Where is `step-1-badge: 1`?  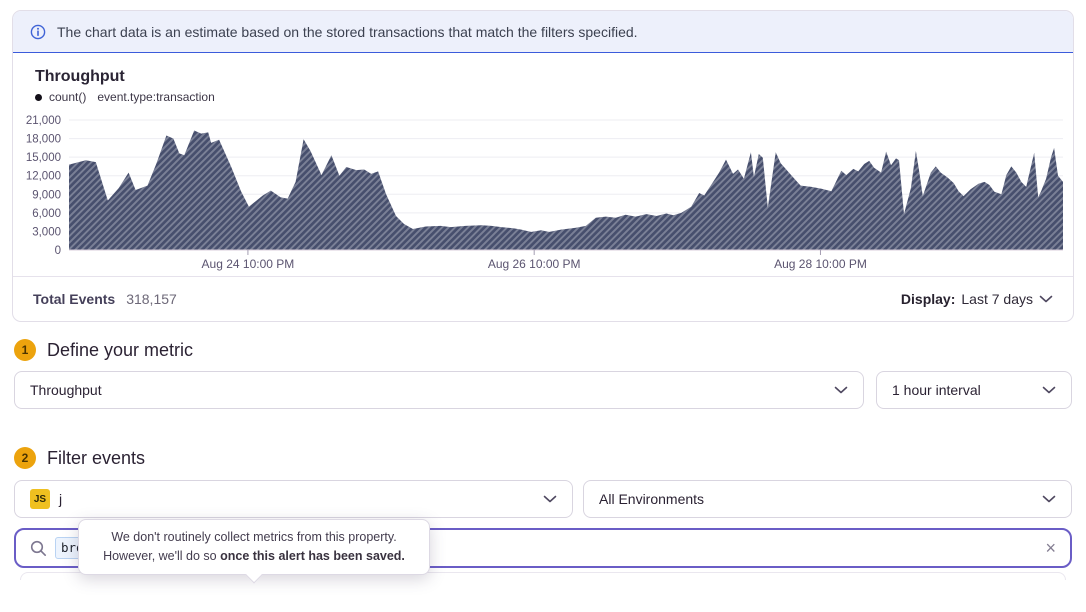
step-1-badge: 1 is located at coordinates (25, 350).